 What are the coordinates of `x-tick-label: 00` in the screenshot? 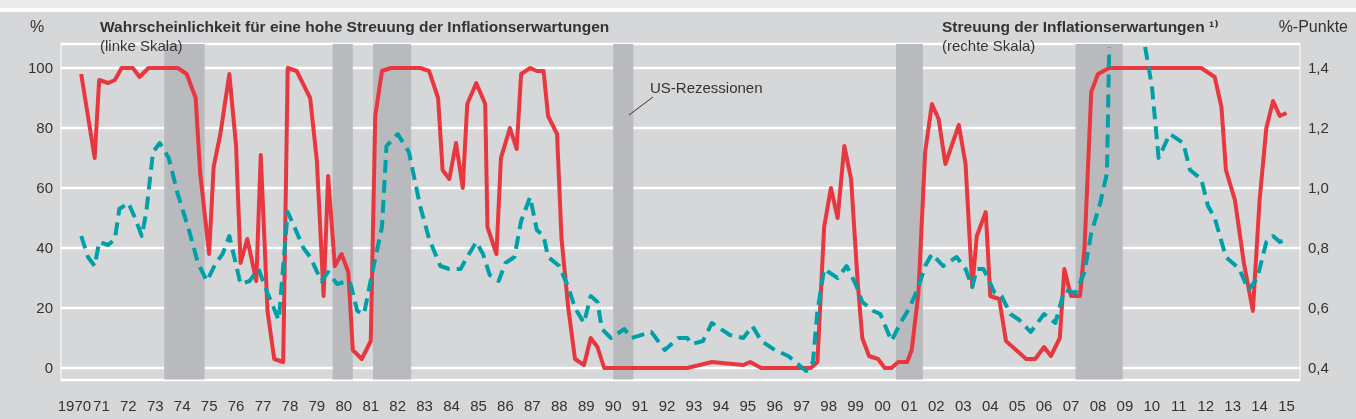 It's located at (882, 405).